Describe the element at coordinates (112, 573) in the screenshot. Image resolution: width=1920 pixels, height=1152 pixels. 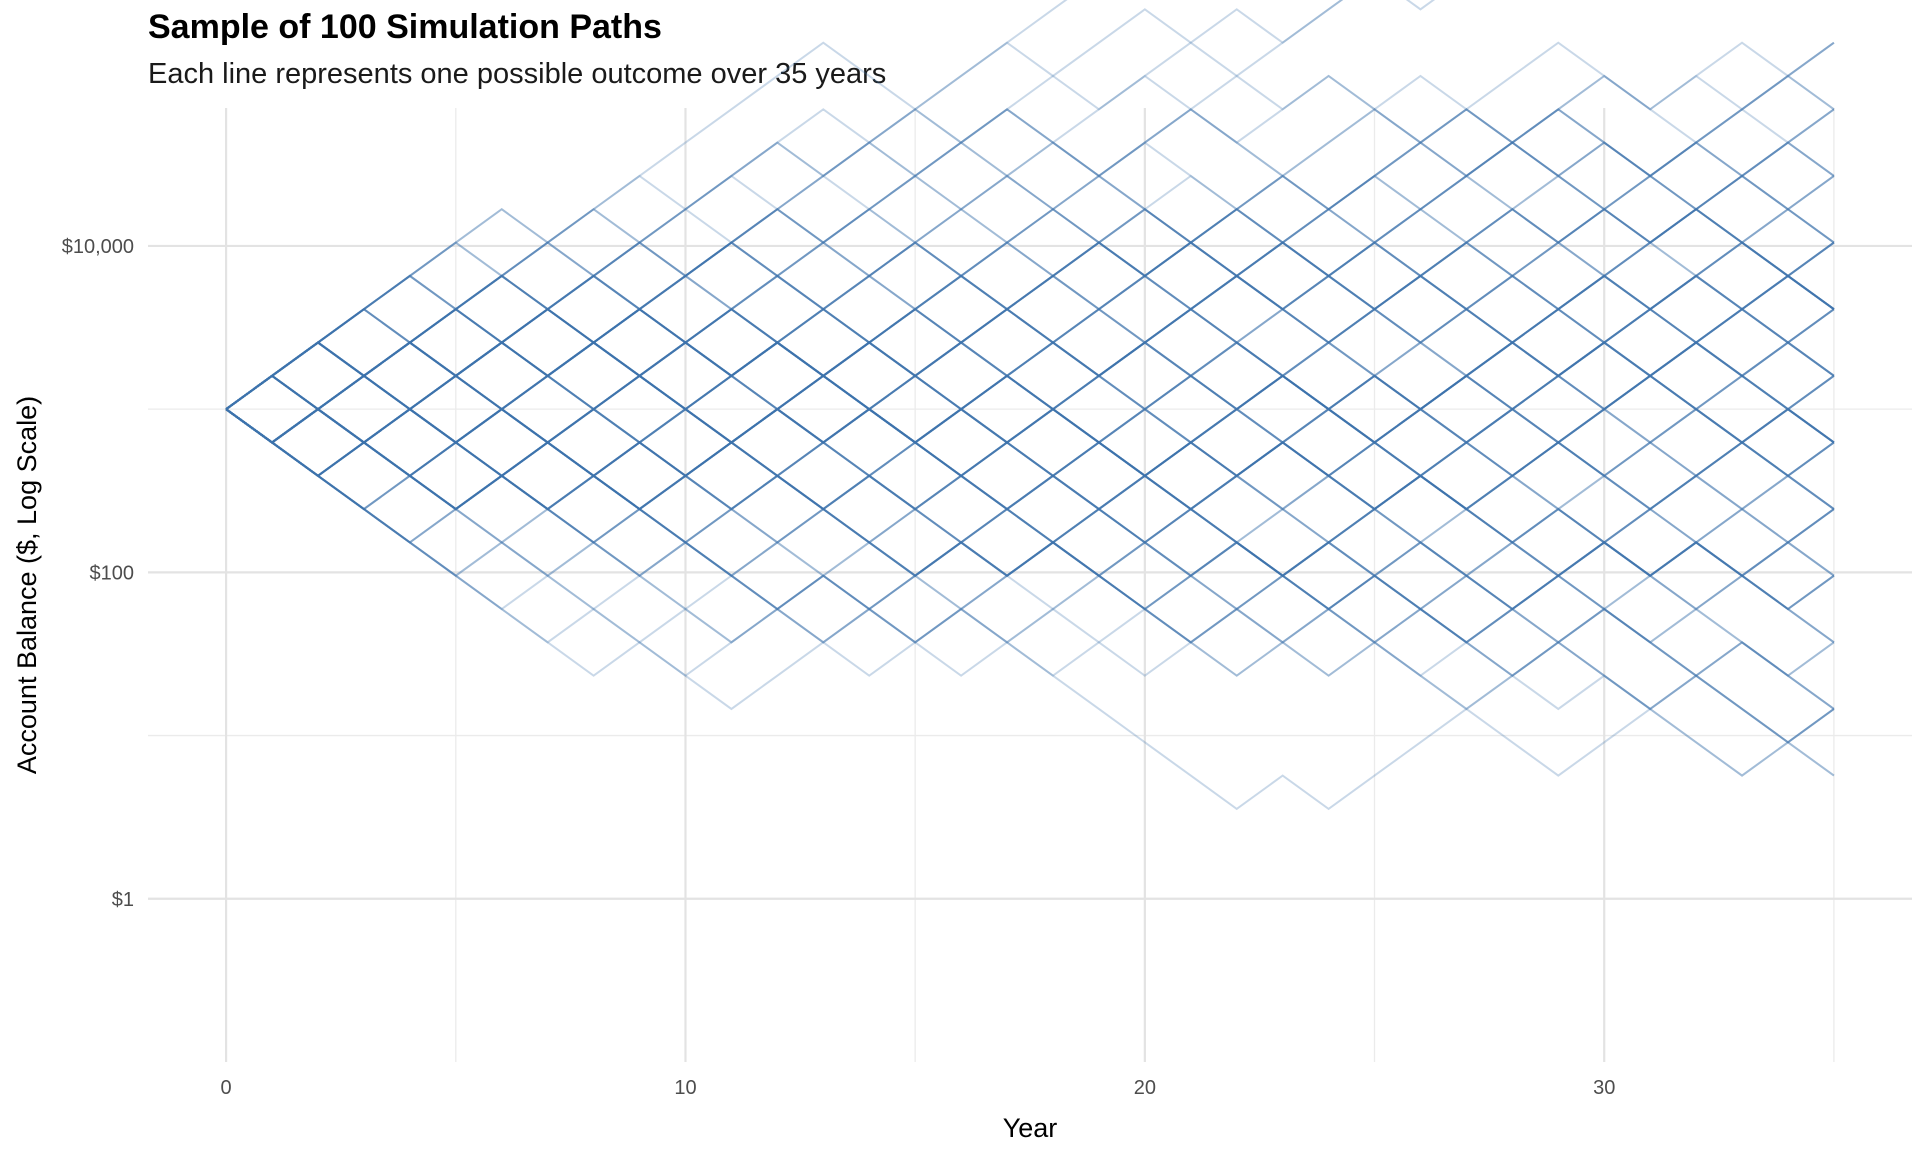
I see `y-tick-label: $100` at that location.